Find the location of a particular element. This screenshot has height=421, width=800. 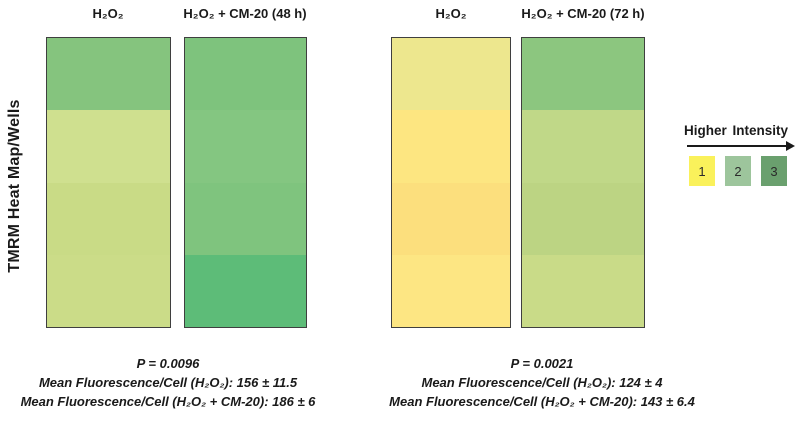

column-header-h2o2-72h: H₂O₂ is located at coordinates (451, 13).